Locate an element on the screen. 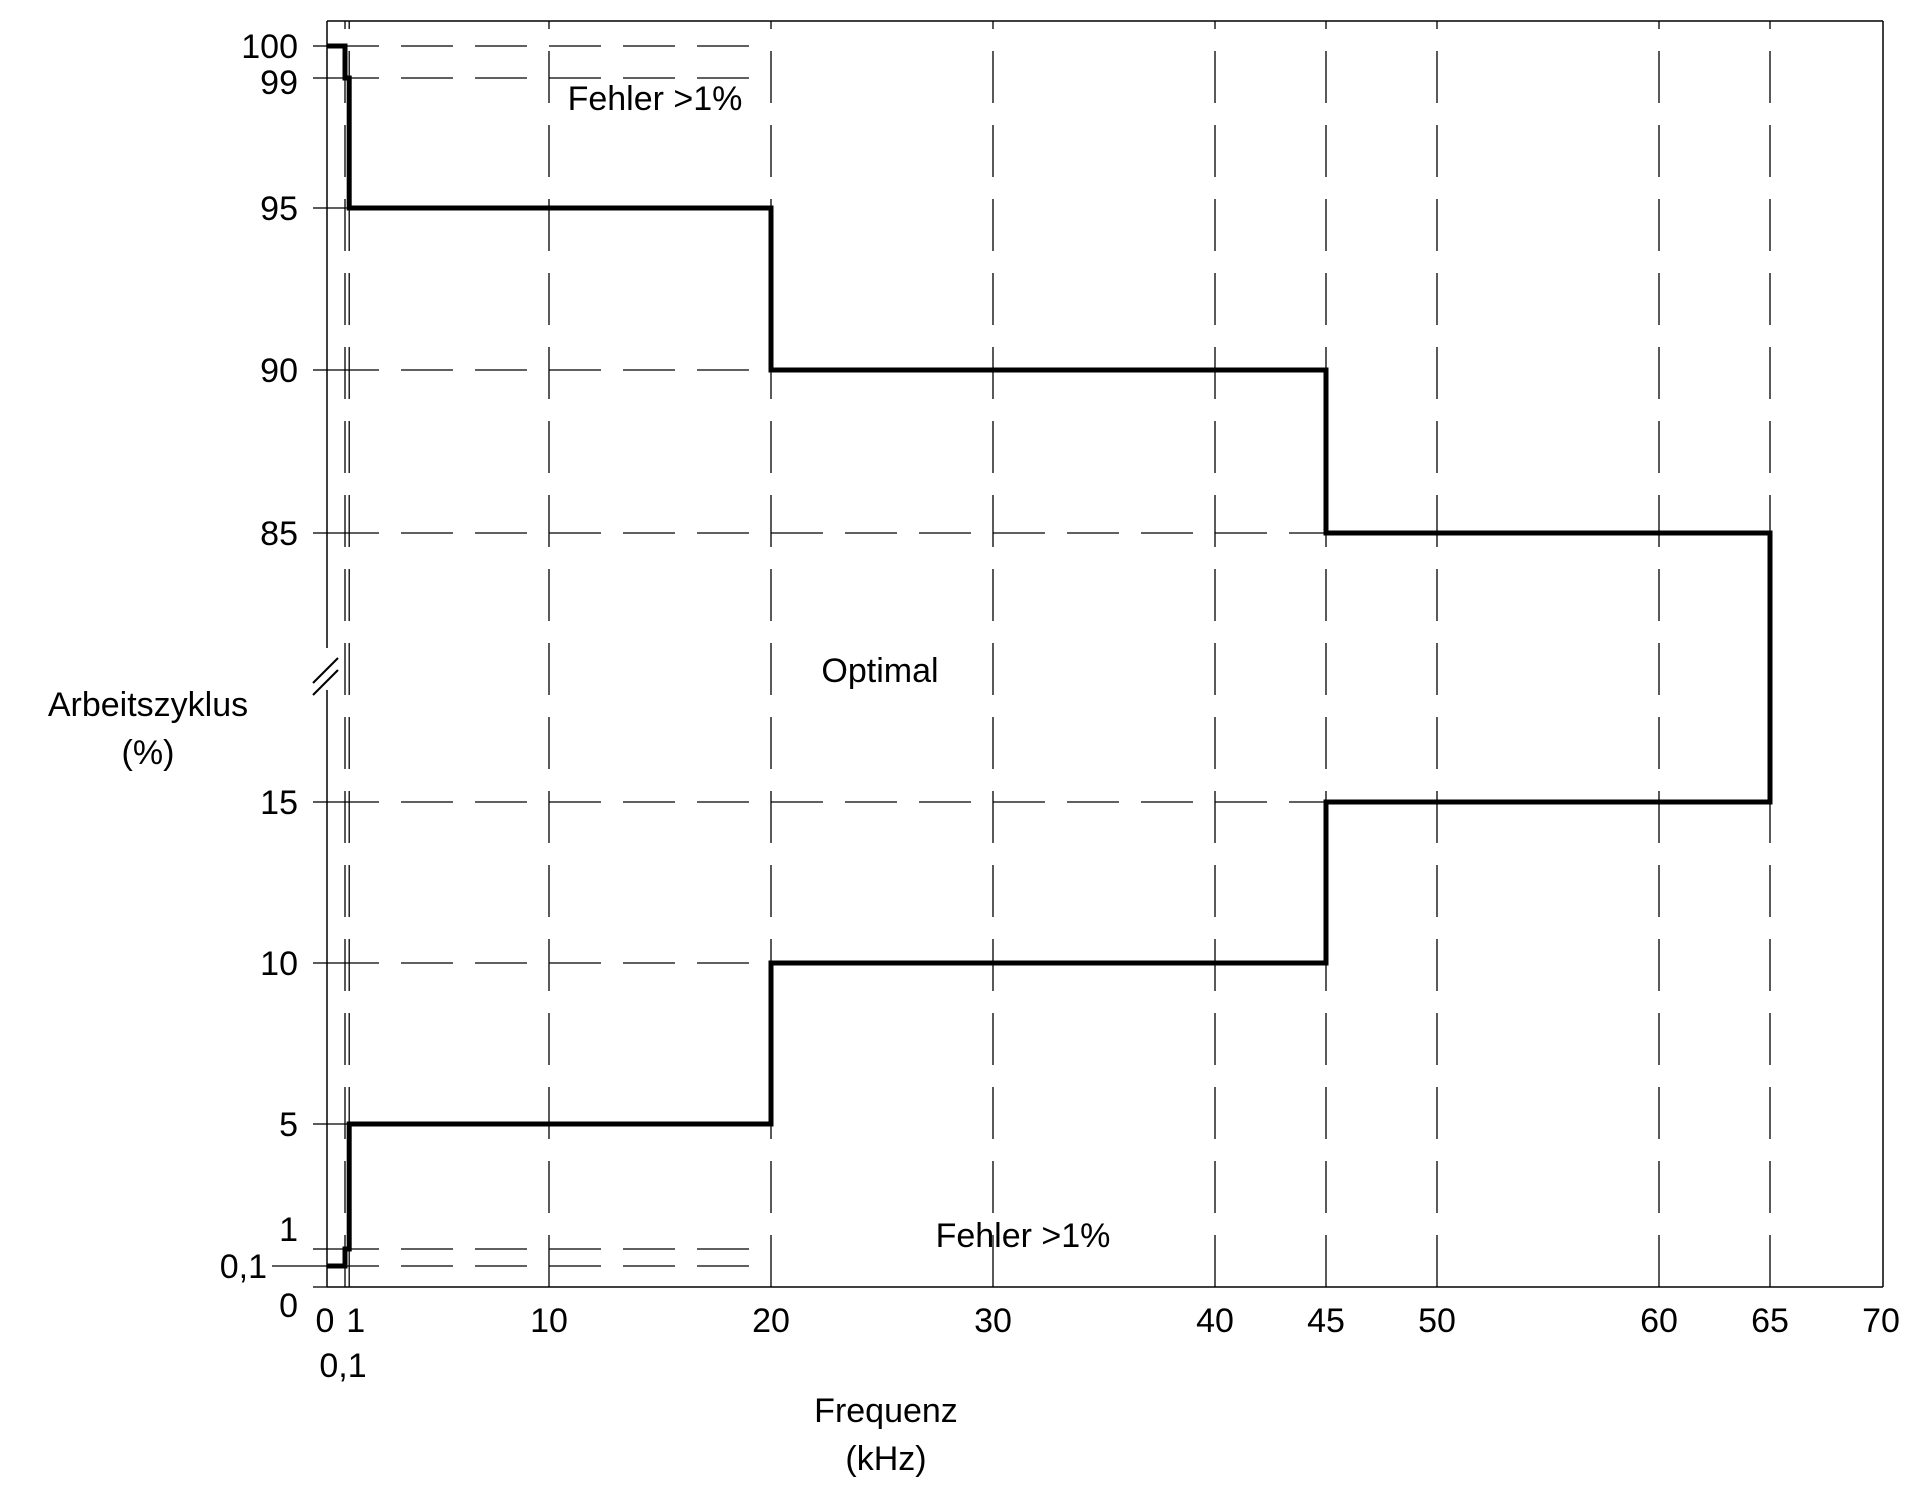 The width and height of the screenshot is (1920, 1494). x-tick-label: 40 is located at coordinates (1215, 1321).